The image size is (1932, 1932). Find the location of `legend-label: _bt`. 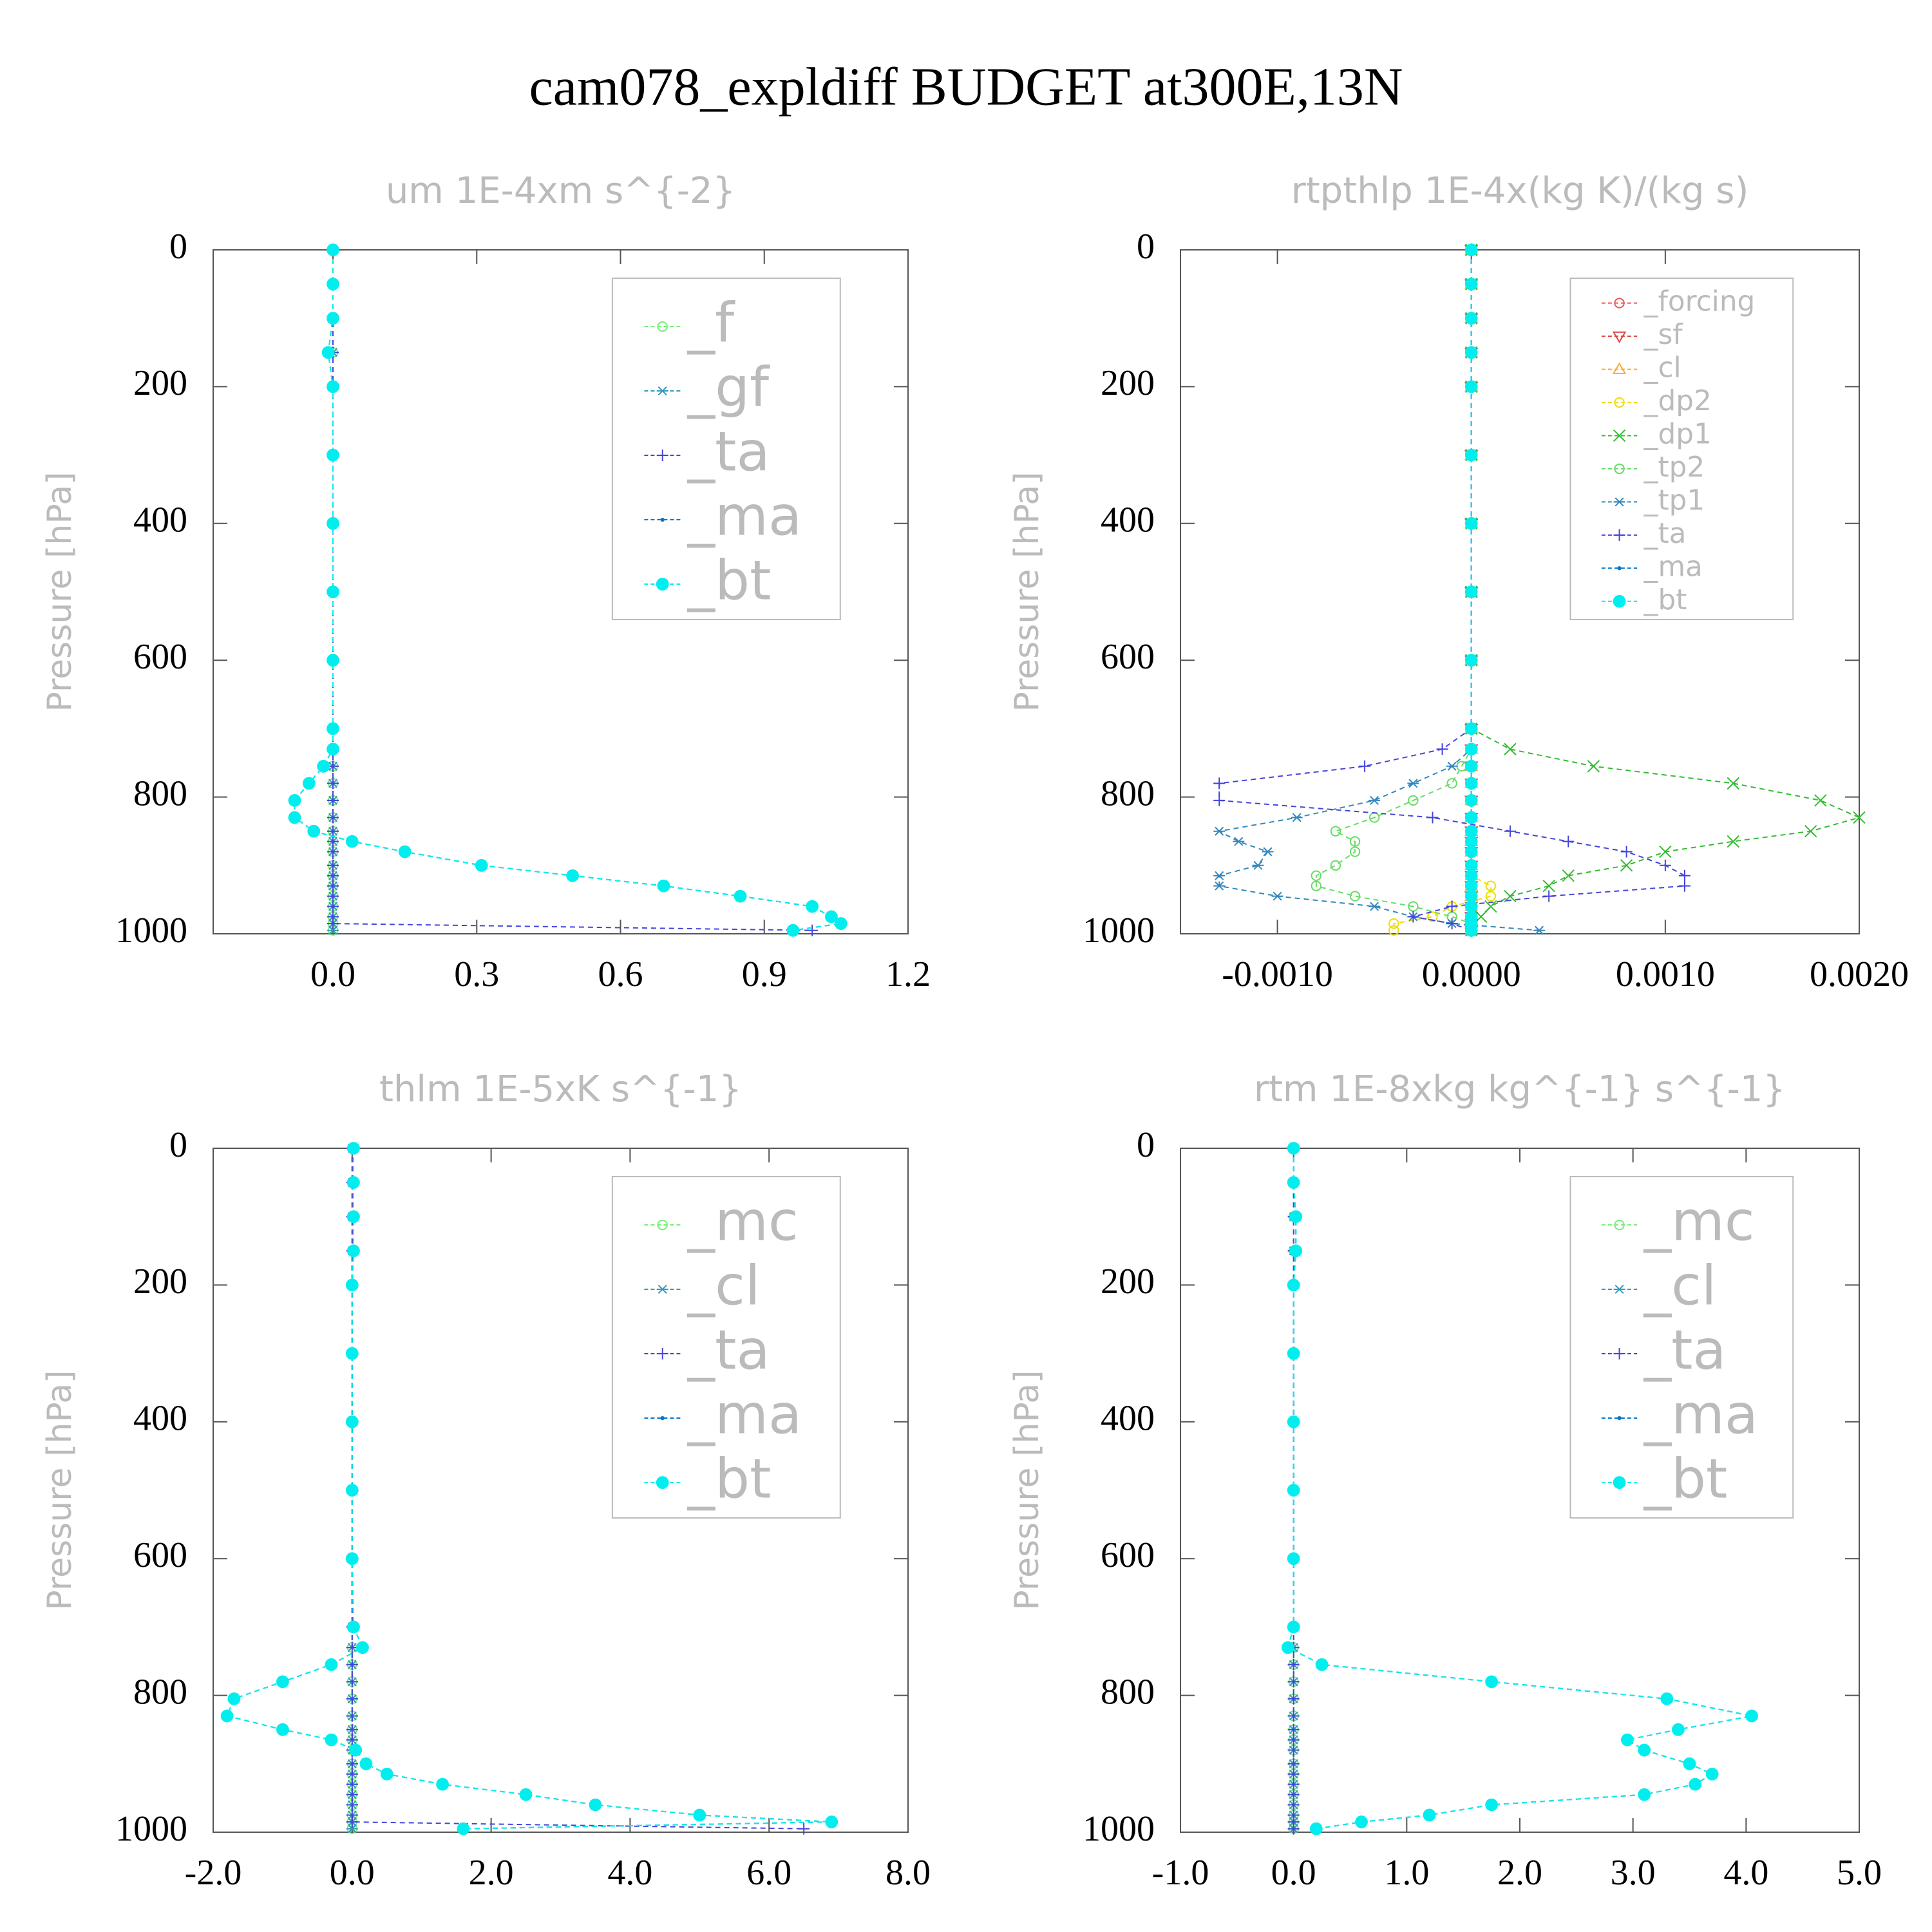

legend-label: _bt is located at coordinates (729, 1479).